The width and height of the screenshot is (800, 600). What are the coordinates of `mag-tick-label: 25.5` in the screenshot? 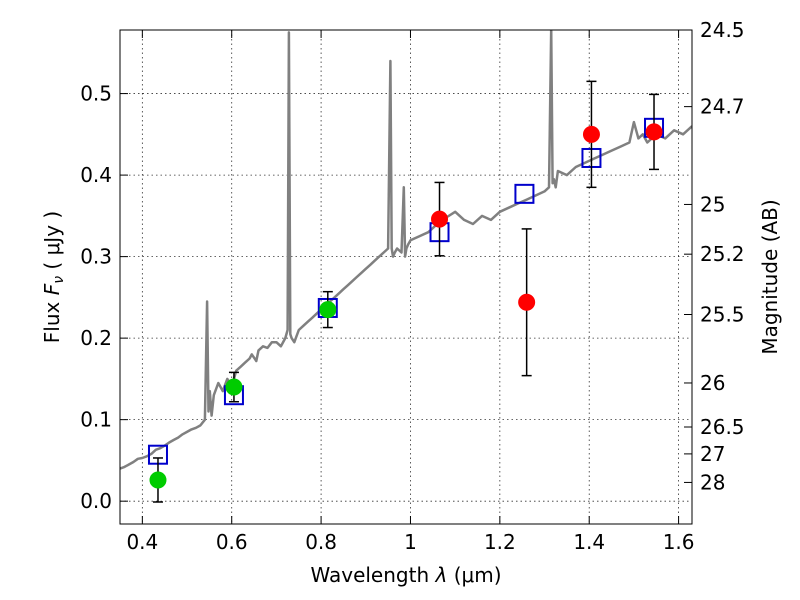 It's located at (722, 314).